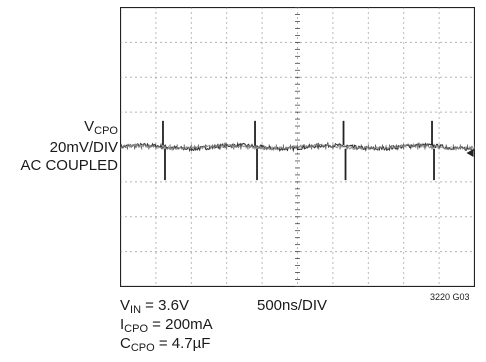 This screenshot has width=486, height=362. Describe the element at coordinates (180, 324) in the screenshot. I see `condition-icpo-value: = 200mA` at that location.